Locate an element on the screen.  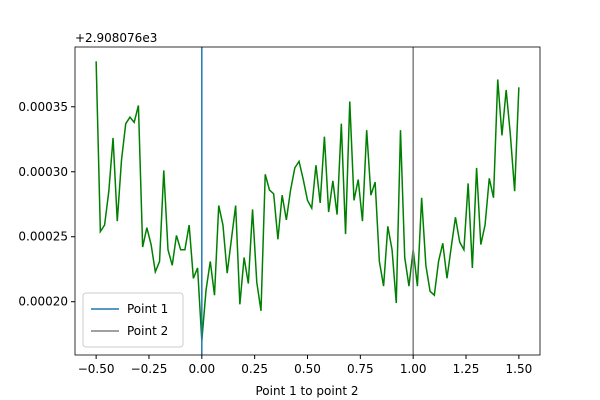
y-tick-label: 0.00020 is located at coordinates (43, 302).